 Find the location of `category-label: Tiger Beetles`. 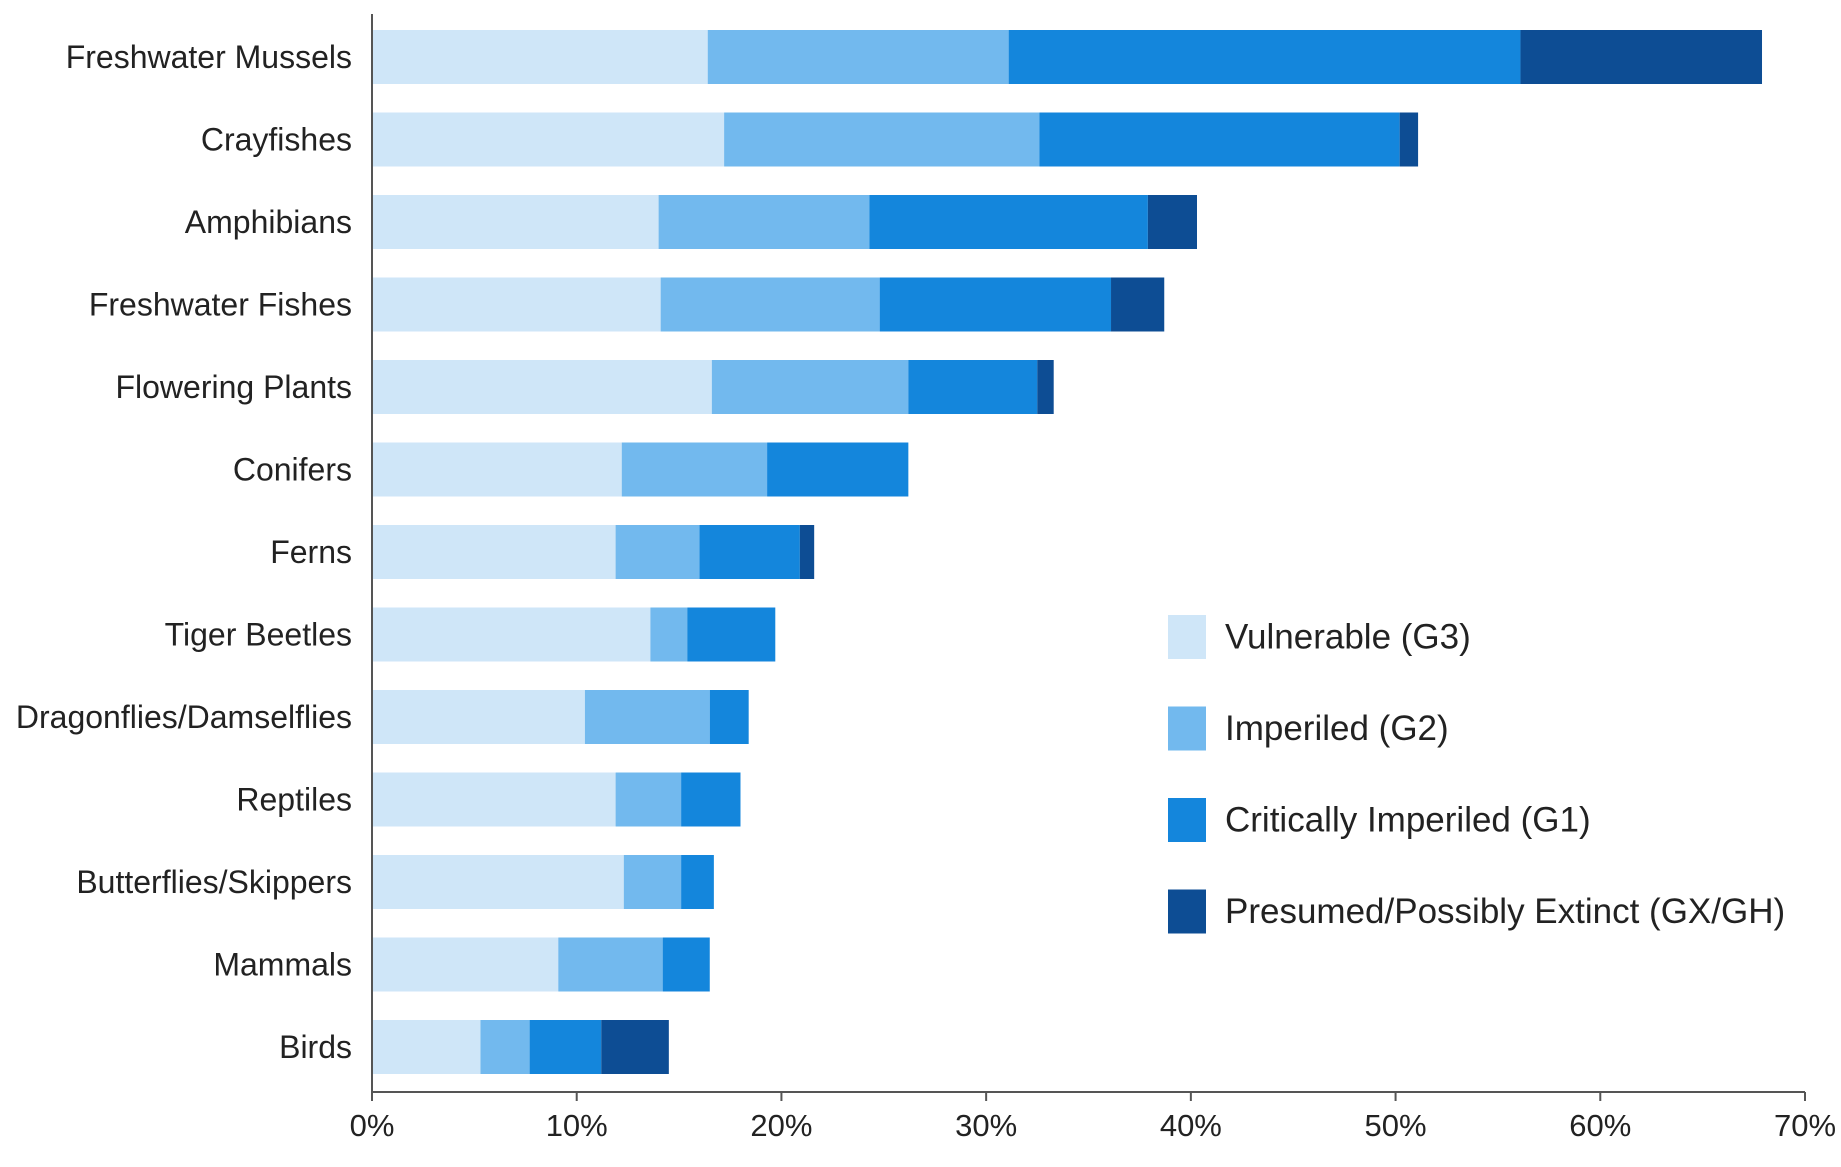

category-label: Tiger Beetles is located at coordinates (258, 635).